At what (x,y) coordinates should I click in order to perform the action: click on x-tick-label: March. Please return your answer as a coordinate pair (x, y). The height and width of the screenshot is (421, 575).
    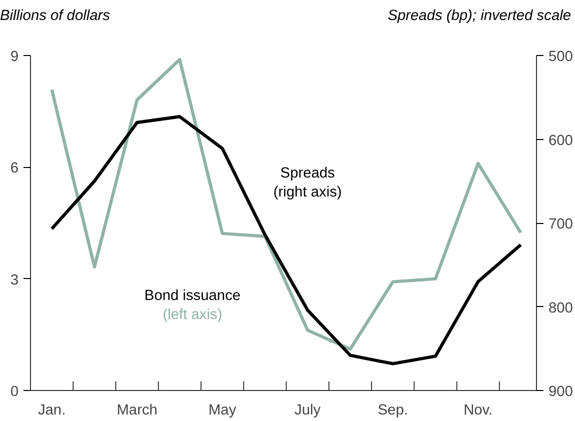
    Looking at the image, I should click on (137, 410).